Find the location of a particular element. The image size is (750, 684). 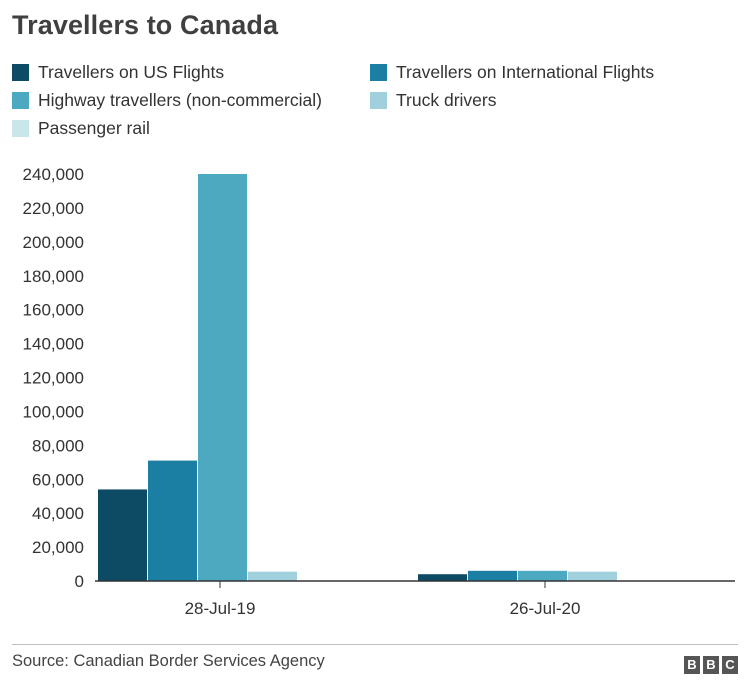

legend-item-us-flights: Travellers on US Flights is located at coordinates (118, 72).